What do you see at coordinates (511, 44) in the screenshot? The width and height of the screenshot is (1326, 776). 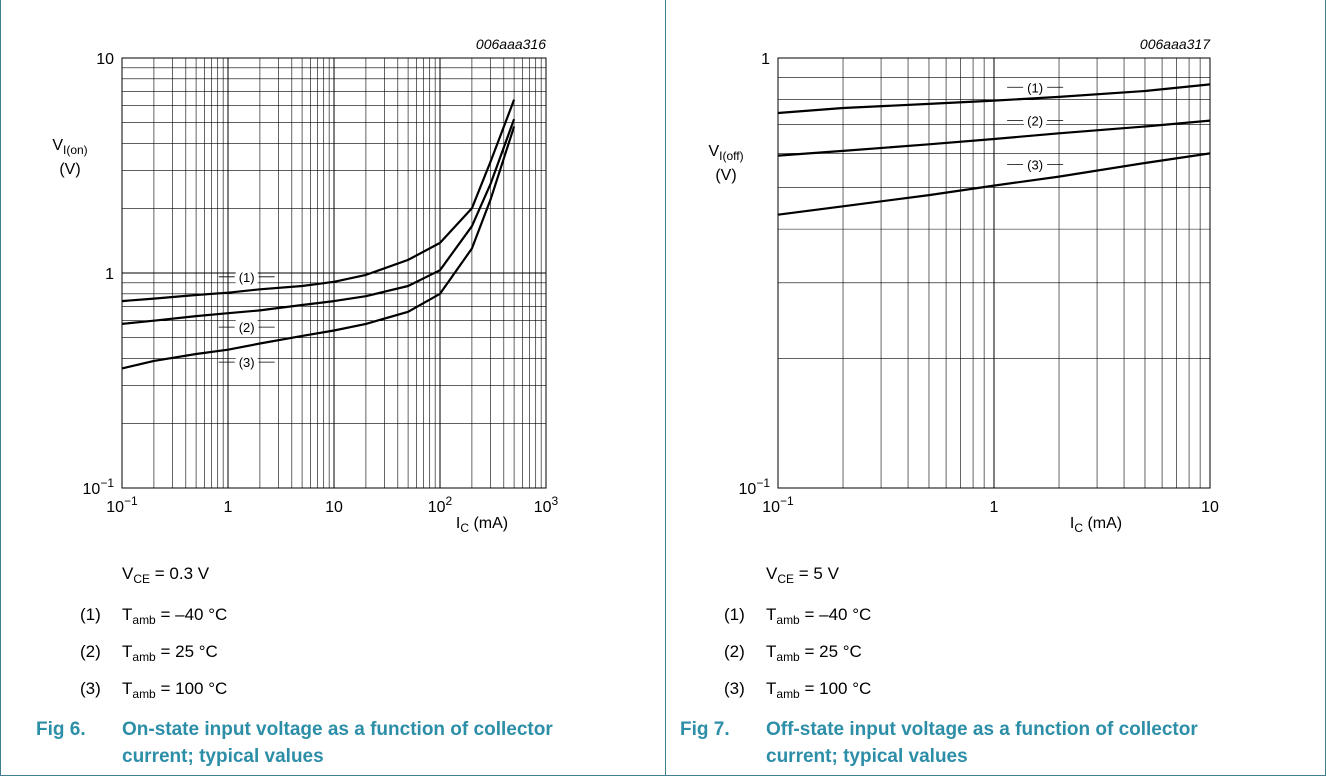 I see `figure-code: 006aaa316` at bounding box center [511, 44].